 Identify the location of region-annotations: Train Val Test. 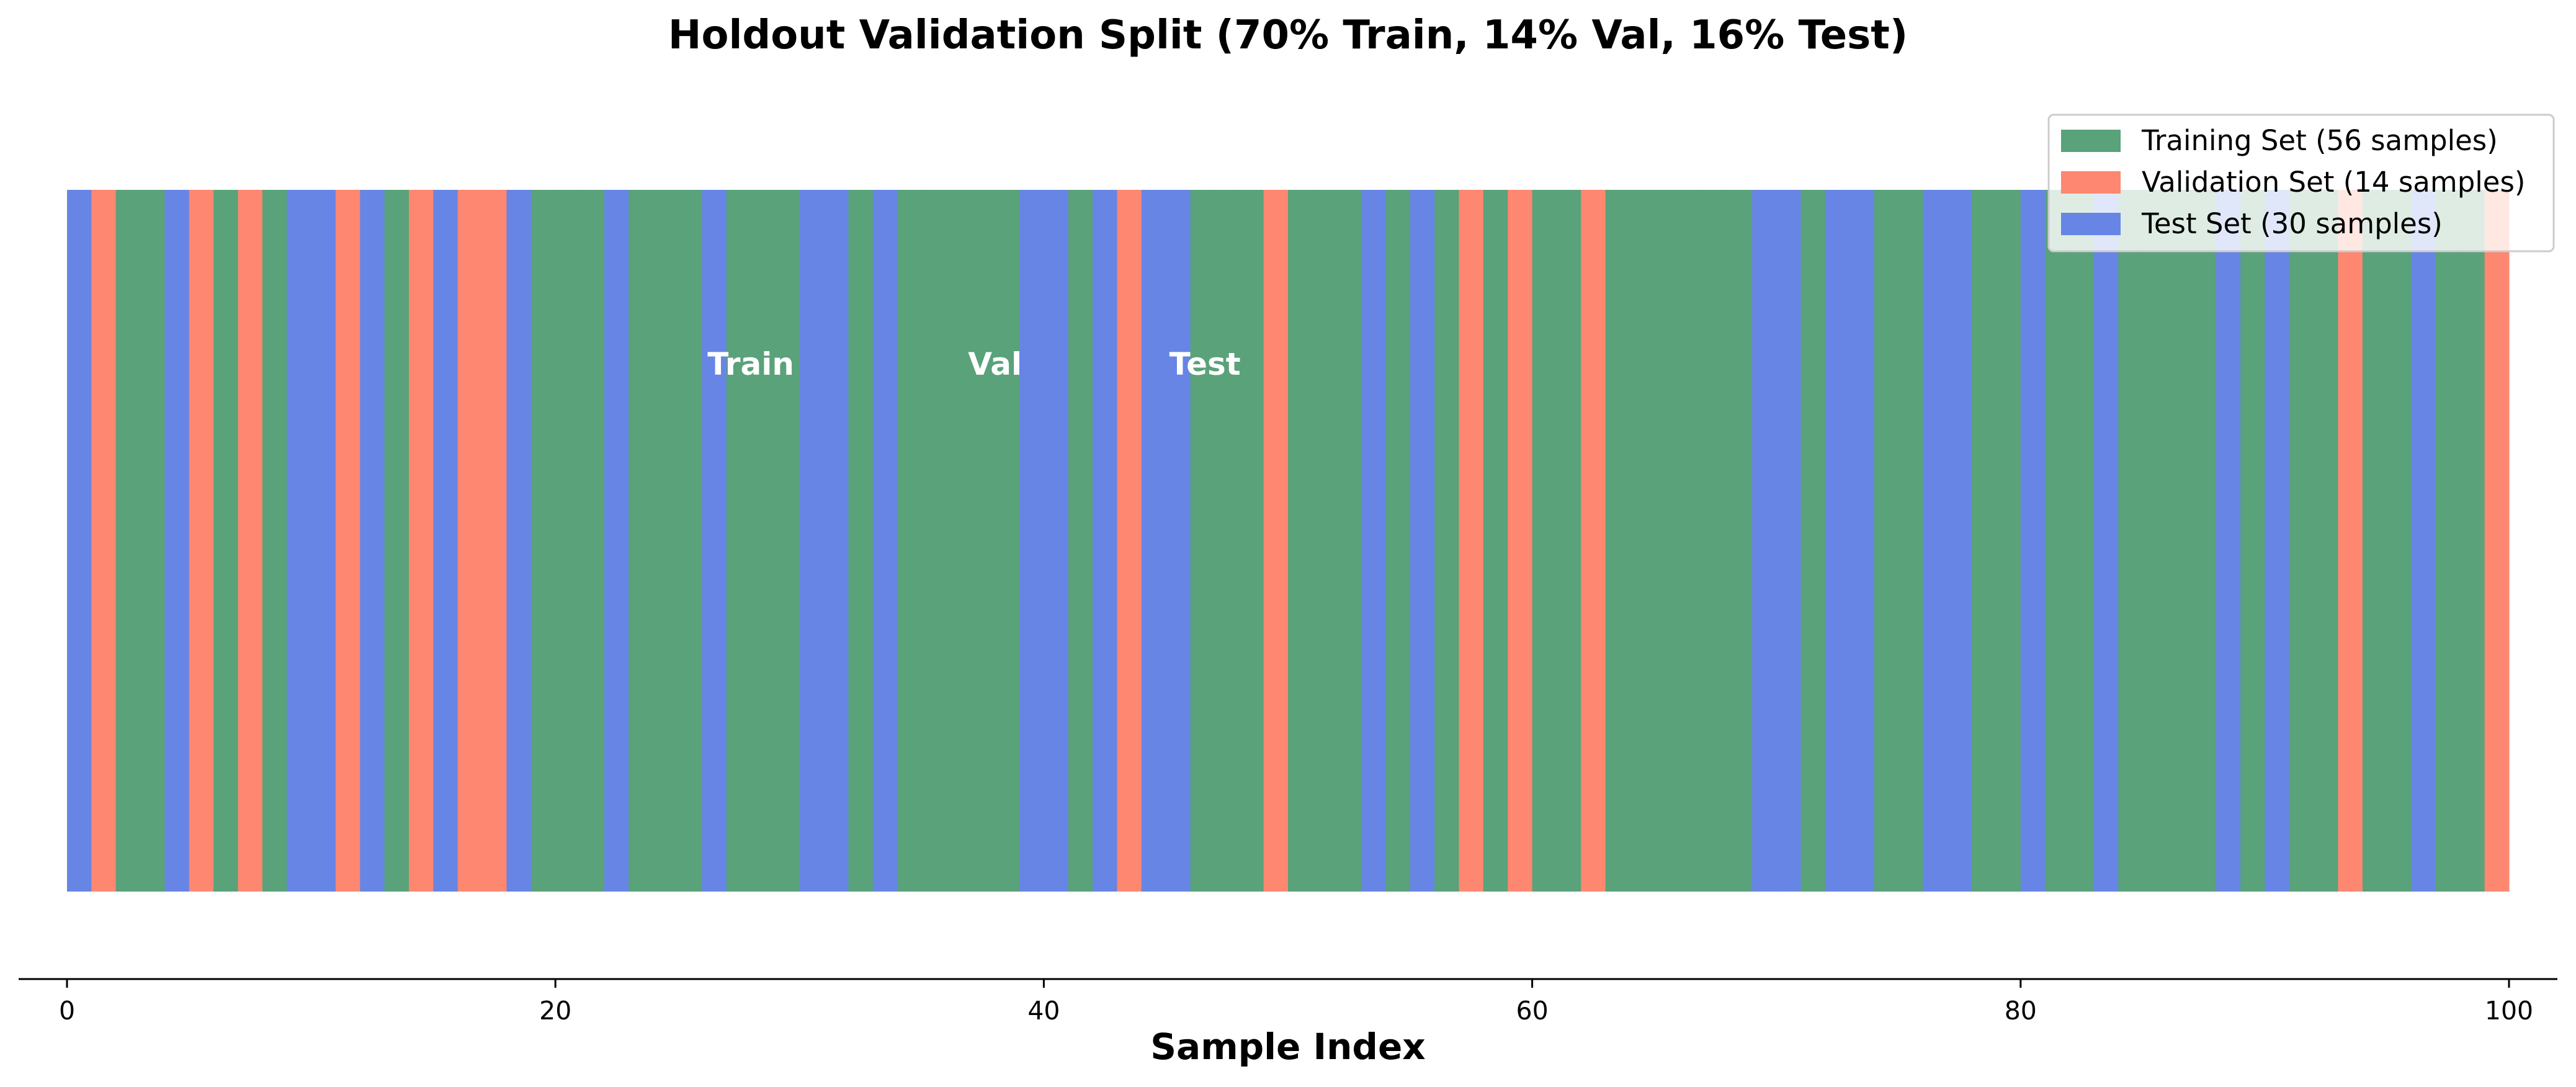
(973, 364).